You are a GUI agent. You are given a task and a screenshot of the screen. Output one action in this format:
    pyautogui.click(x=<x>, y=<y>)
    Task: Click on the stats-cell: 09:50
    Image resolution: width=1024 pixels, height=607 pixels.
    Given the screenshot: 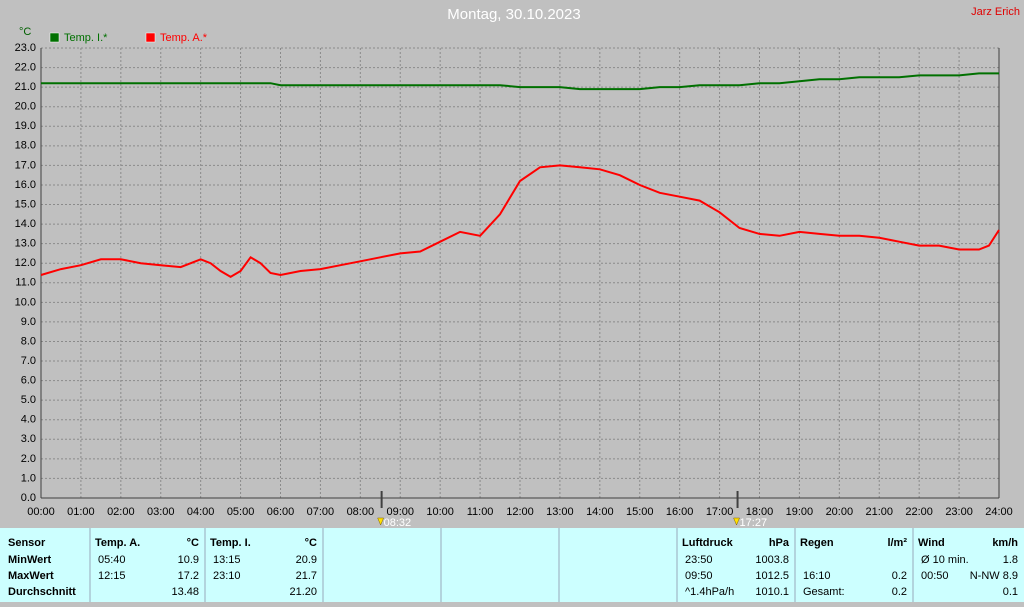 What is the action you would take?
    pyautogui.click(x=699, y=576)
    